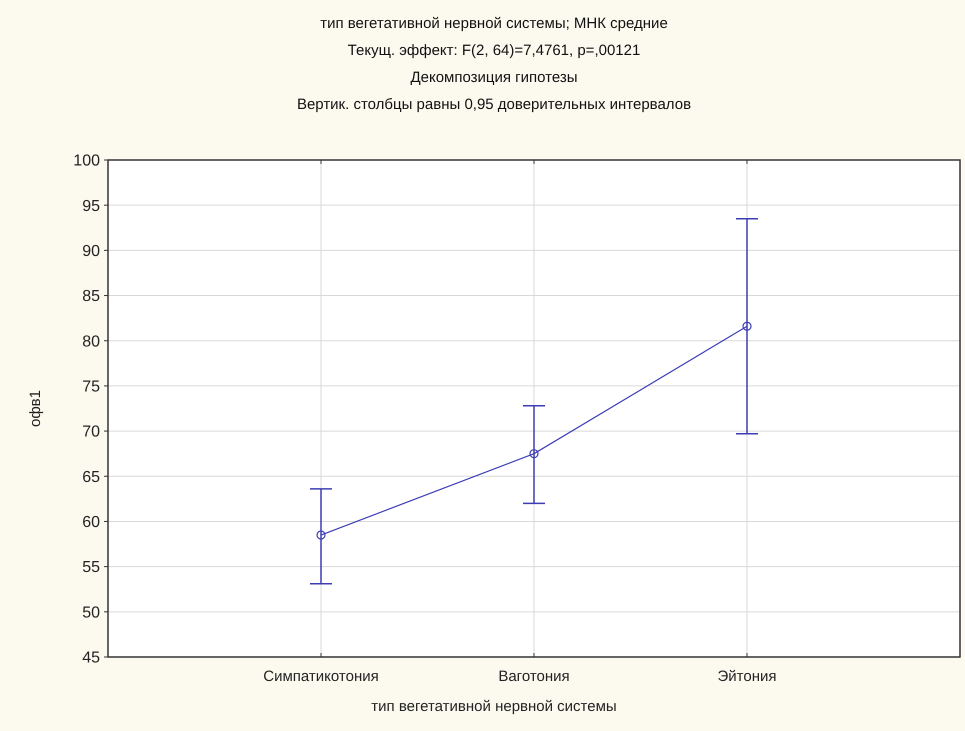 This screenshot has height=731, width=965. Describe the element at coordinates (91, 251) in the screenshot. I see `y-tick-label: 90` at that location.